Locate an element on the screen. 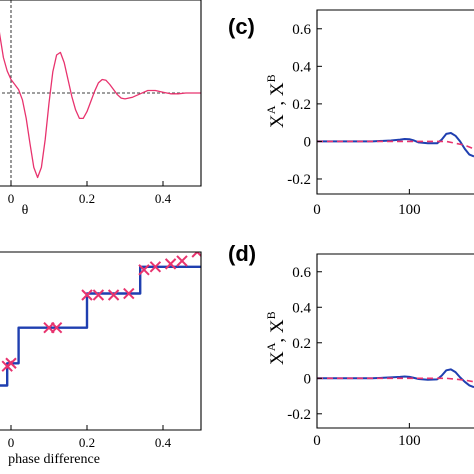 The width and height of the screenshot is (474, 474). bottom-left-x-ticks: 0 0.2 0.4 is located at coordinates (90, 437).